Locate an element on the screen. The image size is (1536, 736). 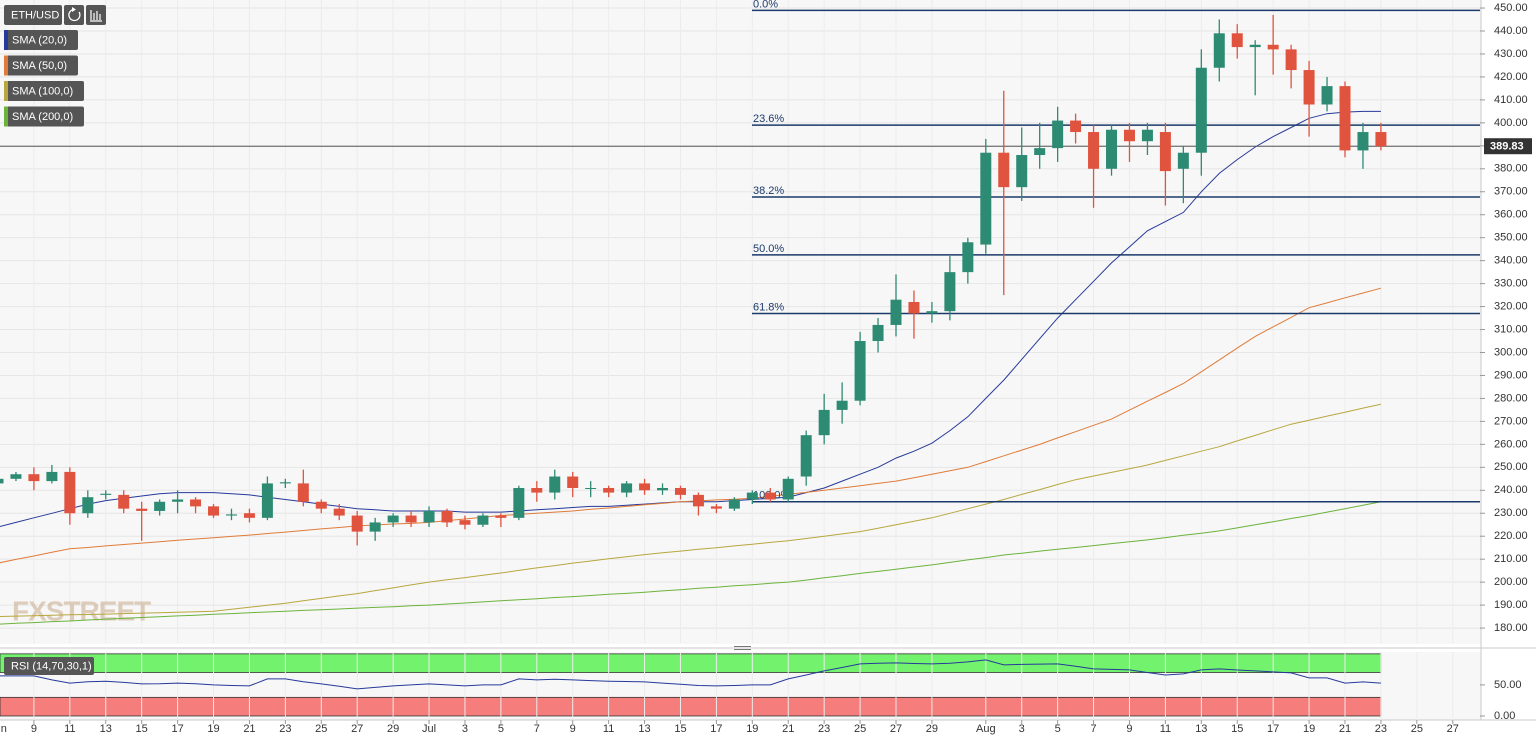
y-tick-label: 230.00 is located at coordinates (1511, 513).